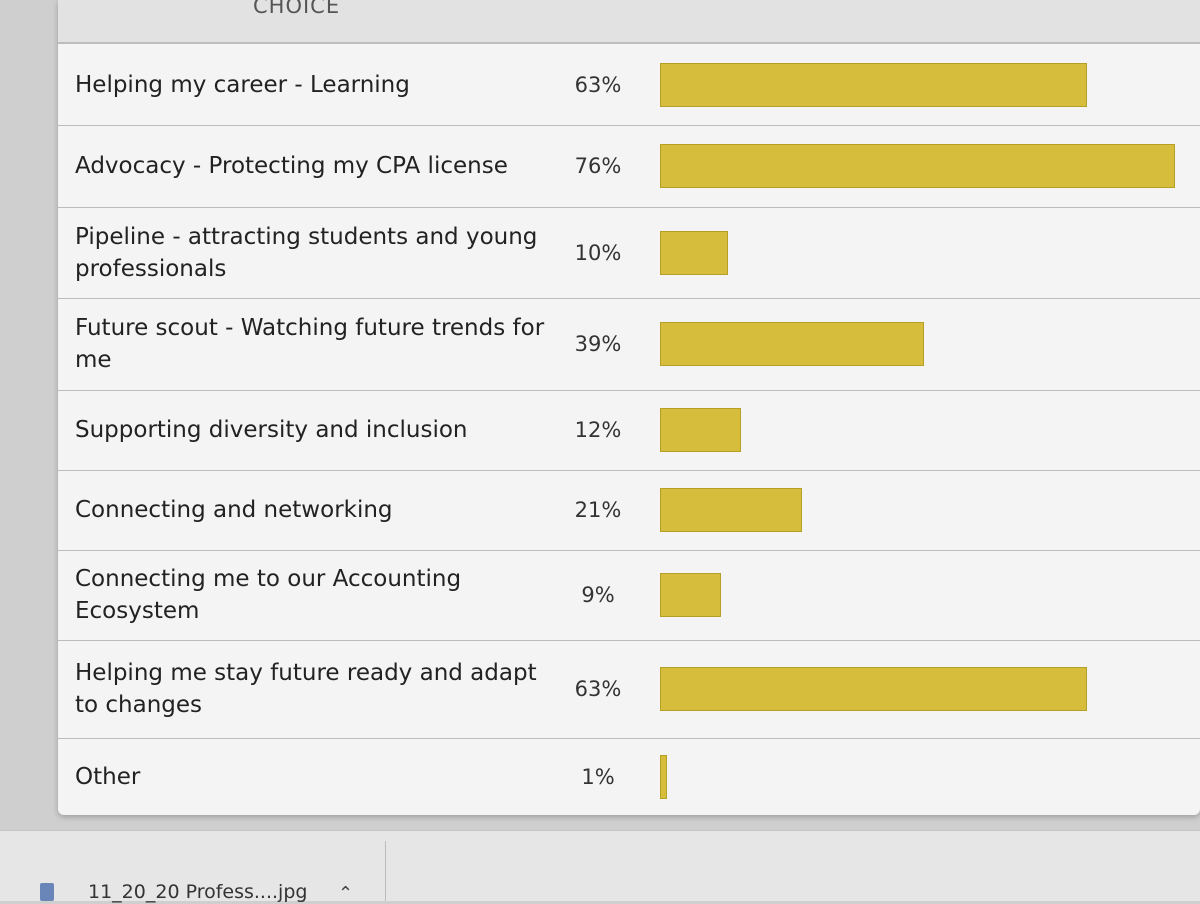 Image resolution: width=1200 pixels, height=904 pixels. What do you see at coordinates (385, 871) in the screenshot?
I see `separator` at bounding box center [385, 871].